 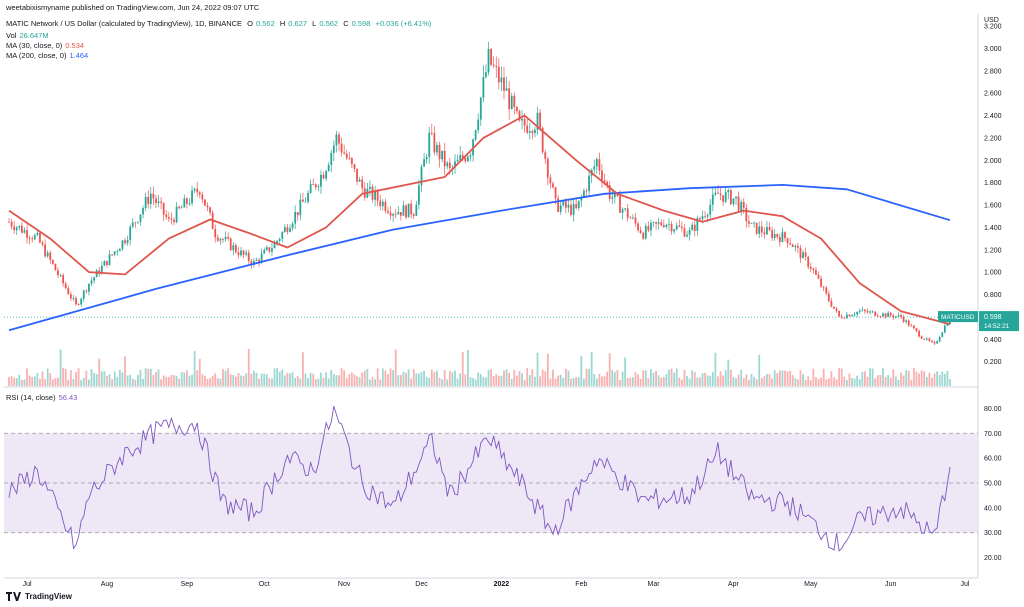 What do you see at coordinates (27, 584) in the screenshot?
I see `time-tick-label: Jul` at bounding box center [27, 584].